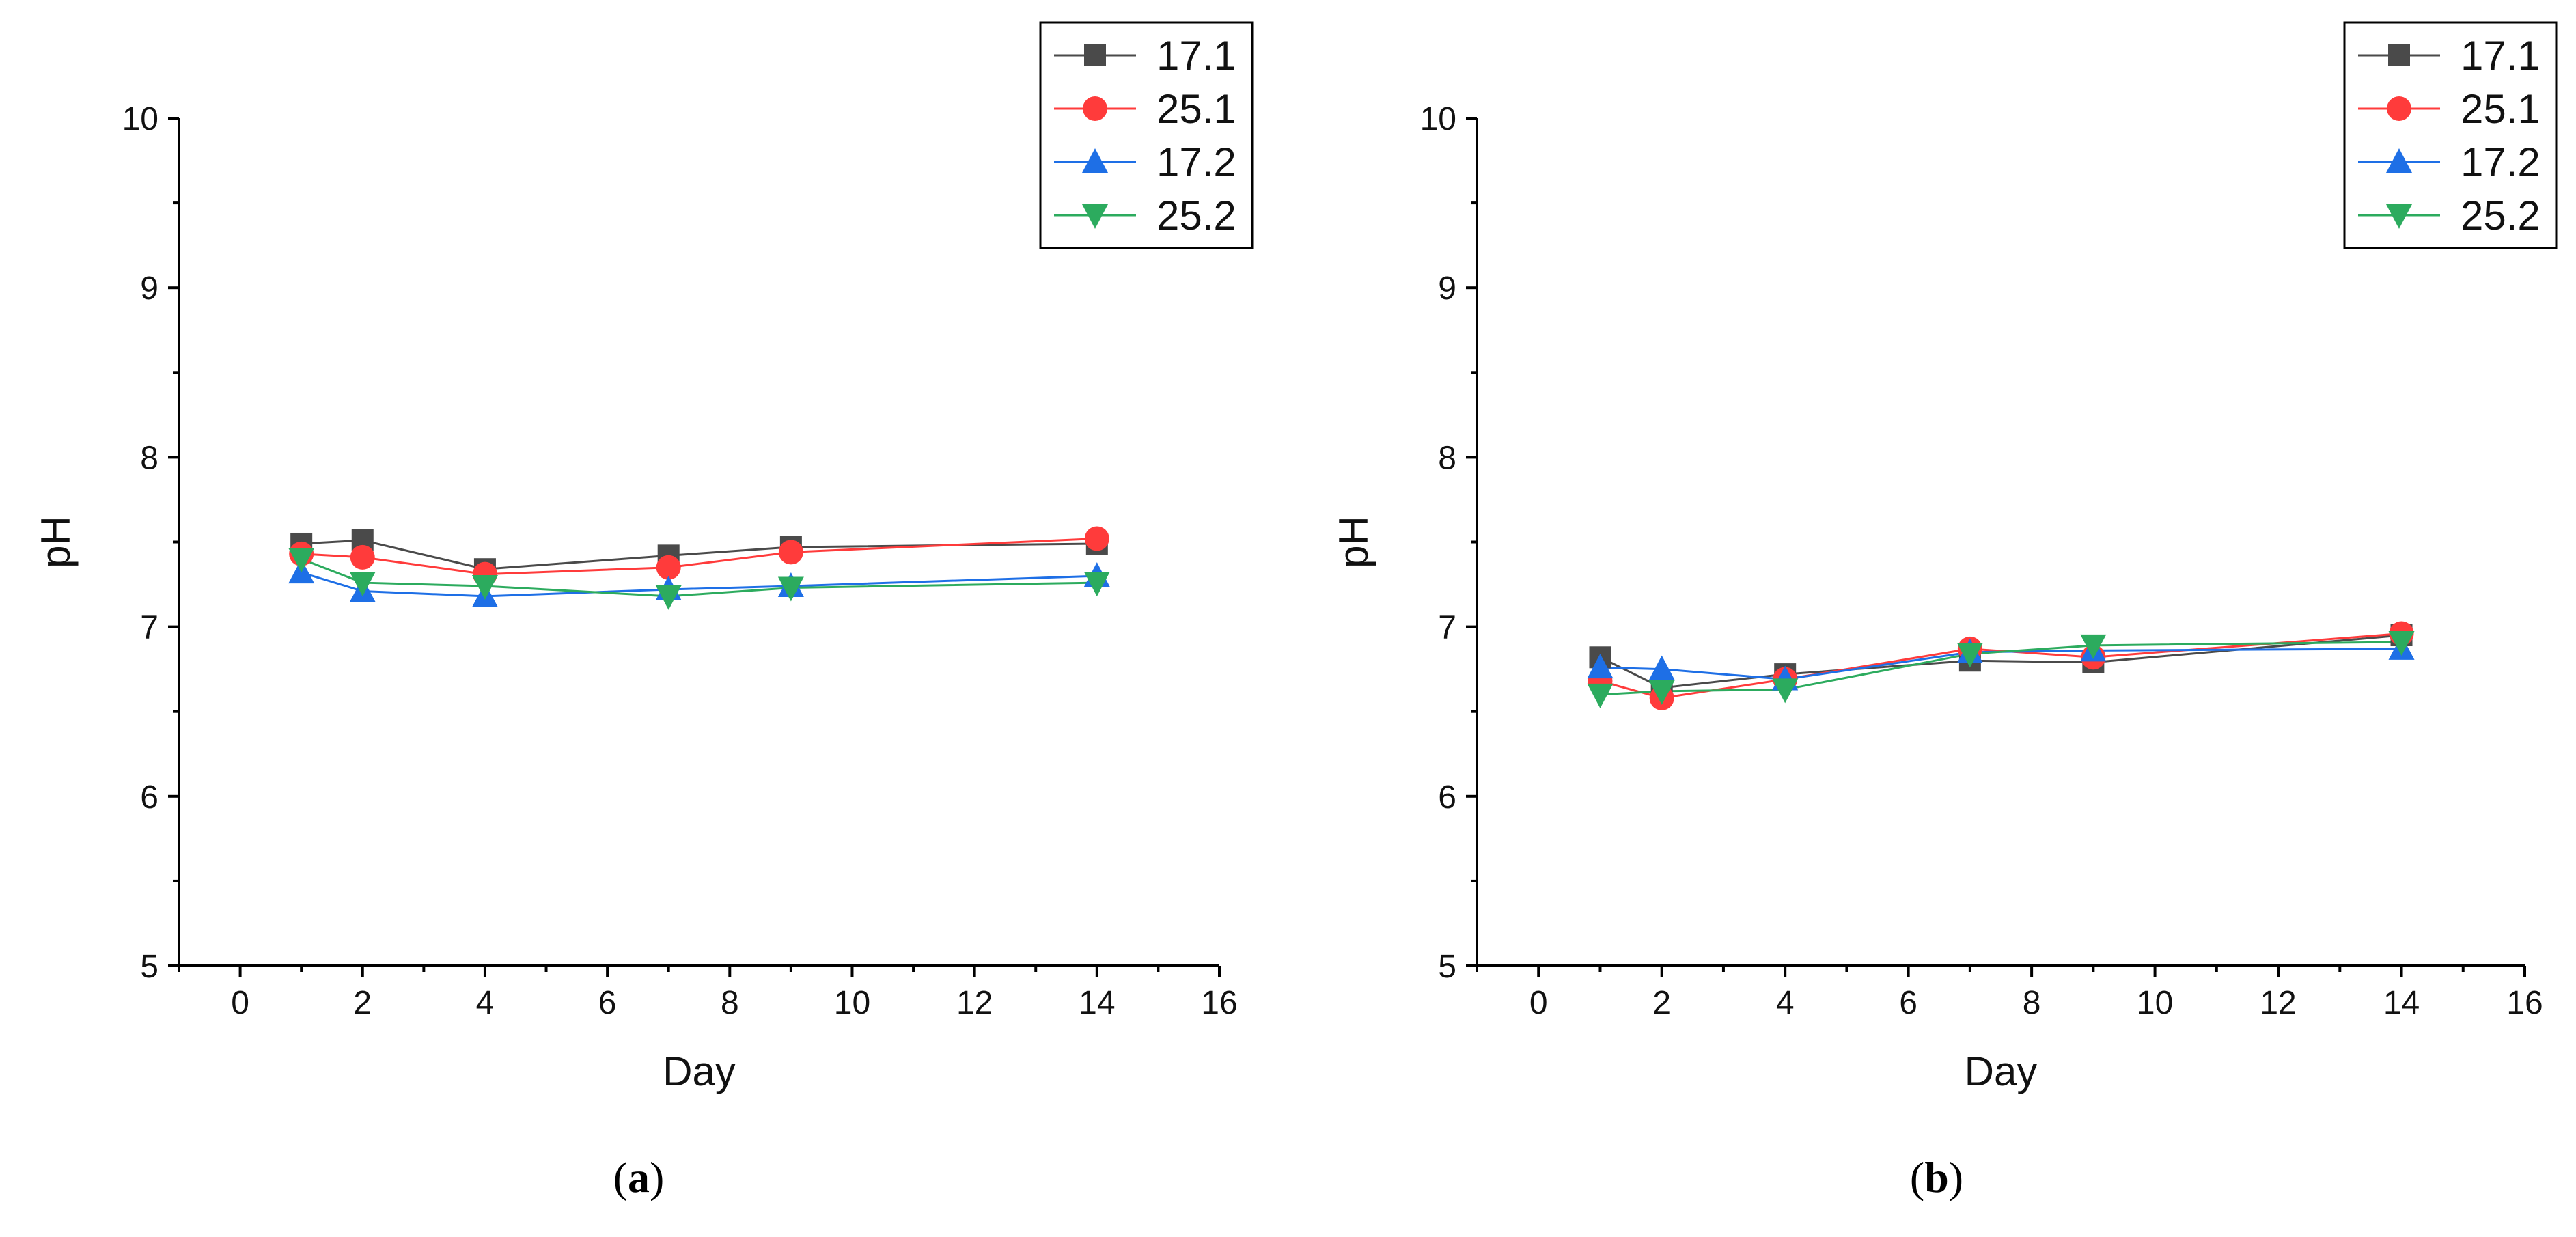 The image size is (2576, 1237). I want to click on panel-label: (b), so click(1937, 1177).